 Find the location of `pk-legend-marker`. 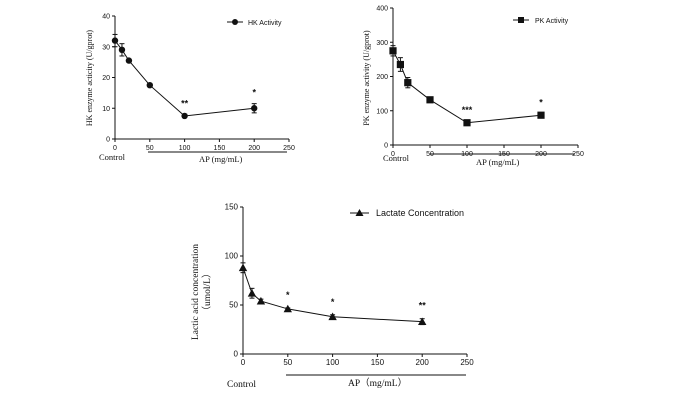

pk-legend-marker is located at coordinates (521, 20).